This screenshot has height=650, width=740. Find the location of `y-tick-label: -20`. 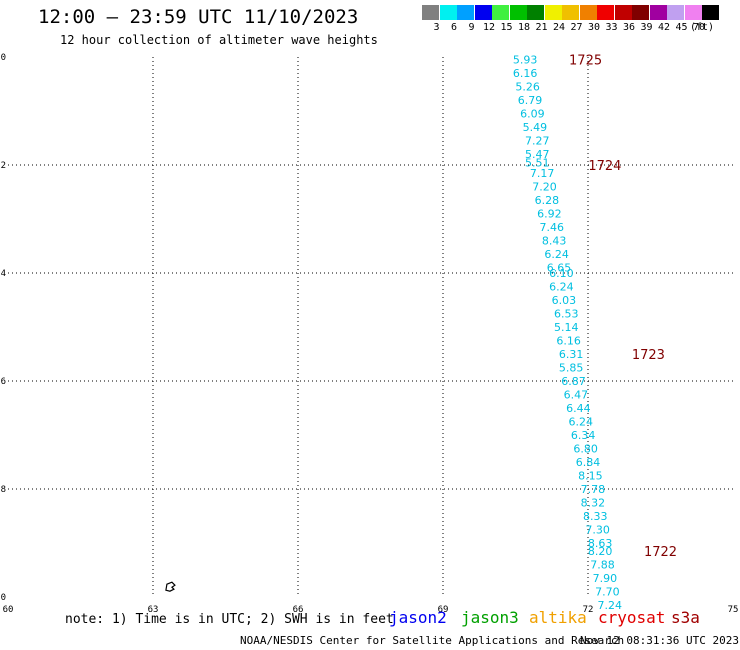

y-tick-label: -20 is located at coordinates (3, 598).